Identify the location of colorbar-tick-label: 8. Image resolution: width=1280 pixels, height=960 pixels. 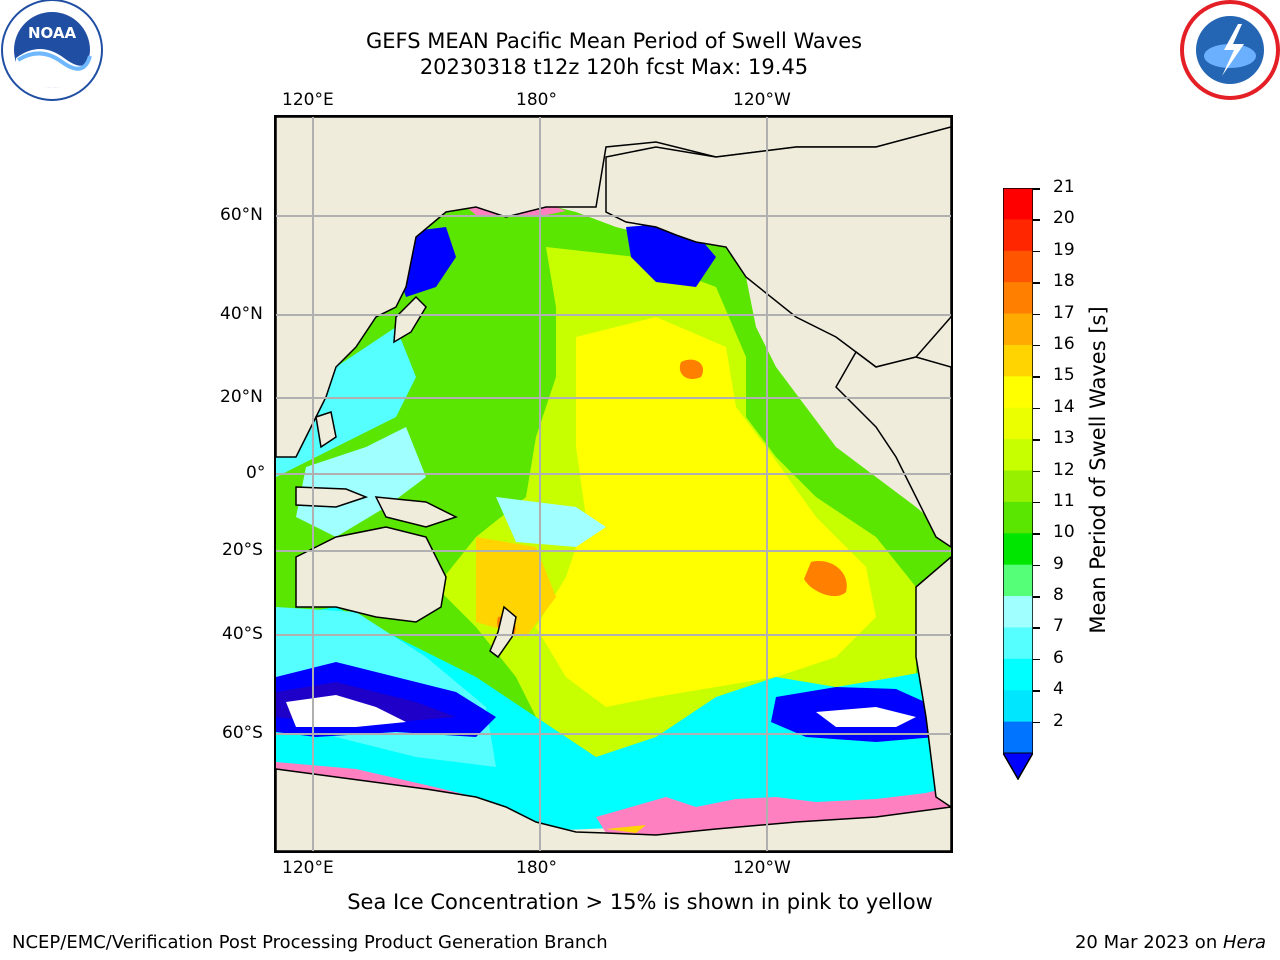
(1058, 595).